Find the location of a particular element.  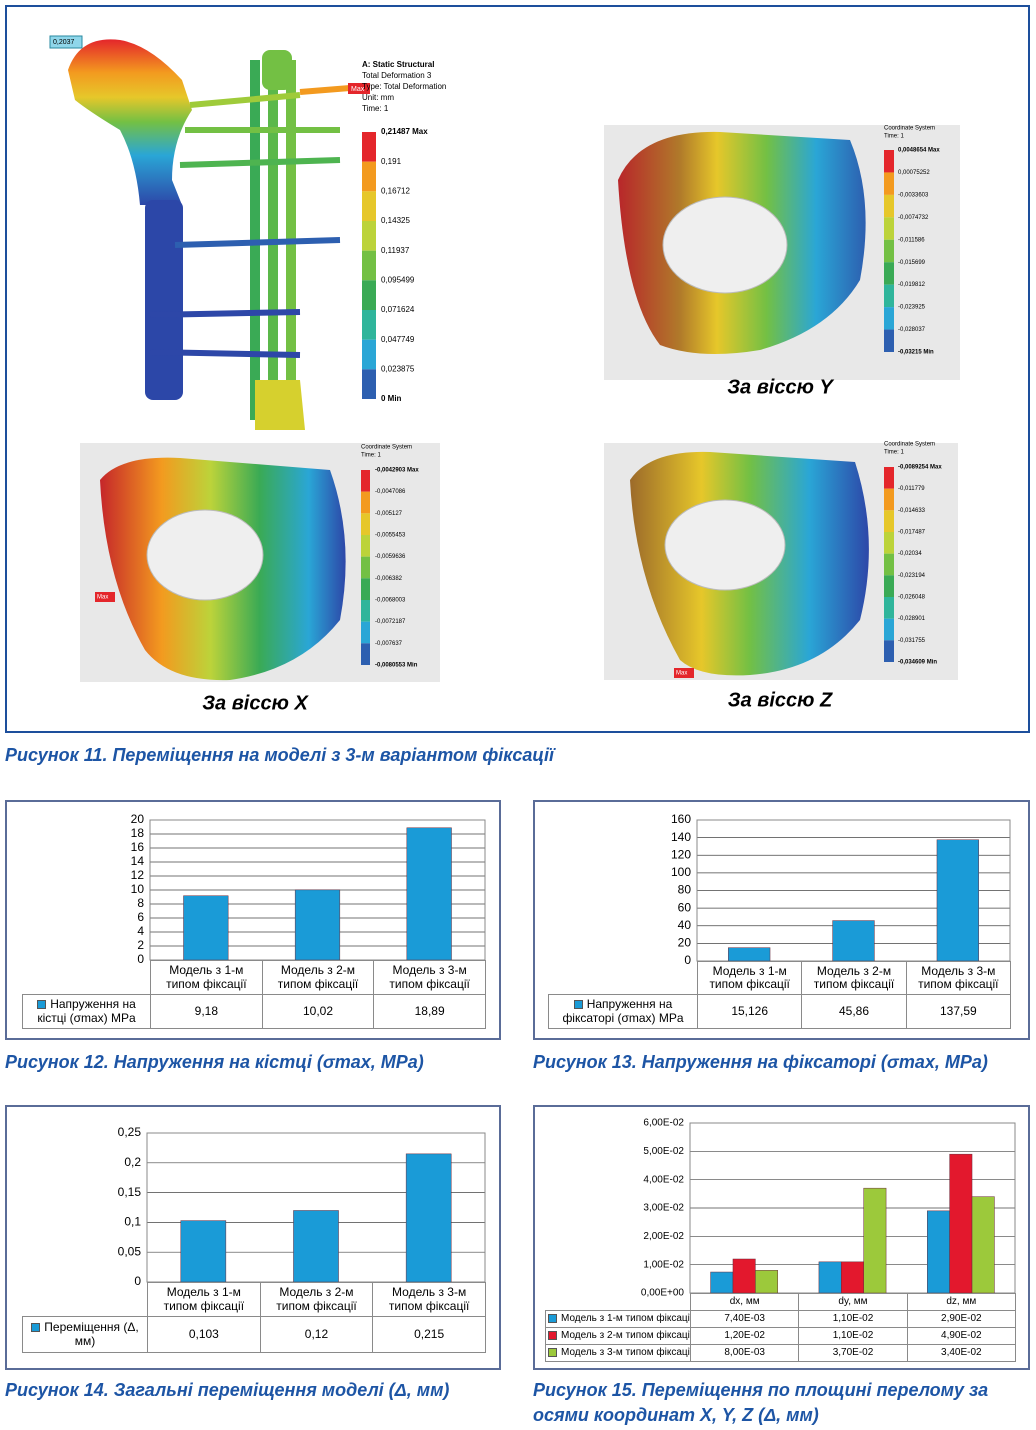

legend-label: 0,191 is located at coordinates (391, 161).